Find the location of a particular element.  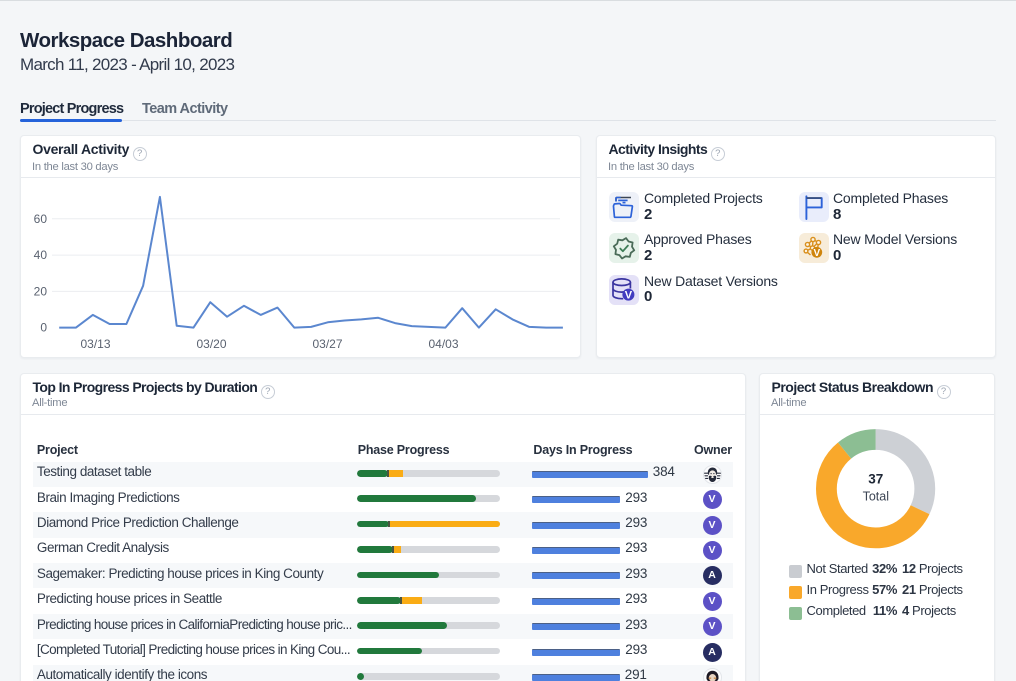

svg-text: 03/27 is located at coordinates (327, 344).